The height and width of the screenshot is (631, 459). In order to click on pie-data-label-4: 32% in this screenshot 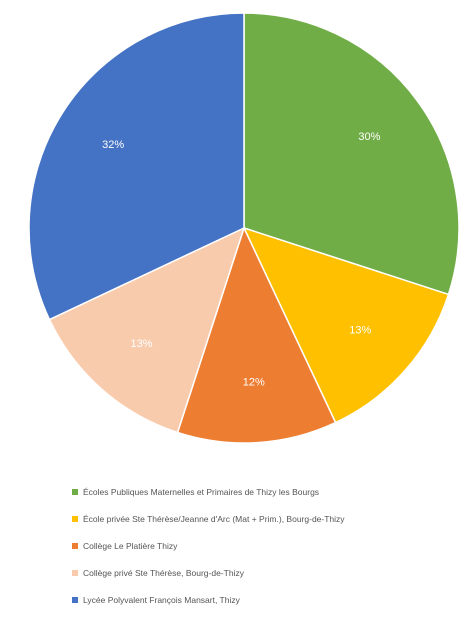, I will do `click(113, 145)`.